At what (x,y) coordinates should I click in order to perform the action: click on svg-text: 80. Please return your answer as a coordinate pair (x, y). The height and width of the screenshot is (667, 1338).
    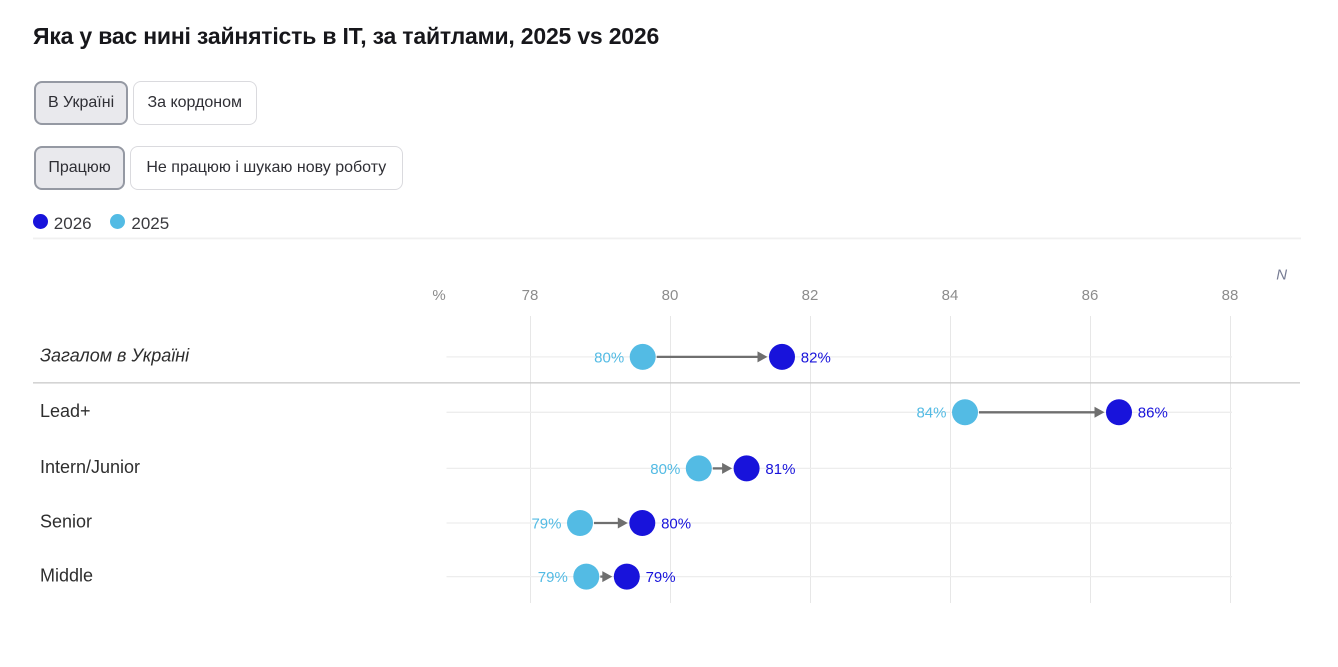
    Looking at the image, I should click on (670, 295).